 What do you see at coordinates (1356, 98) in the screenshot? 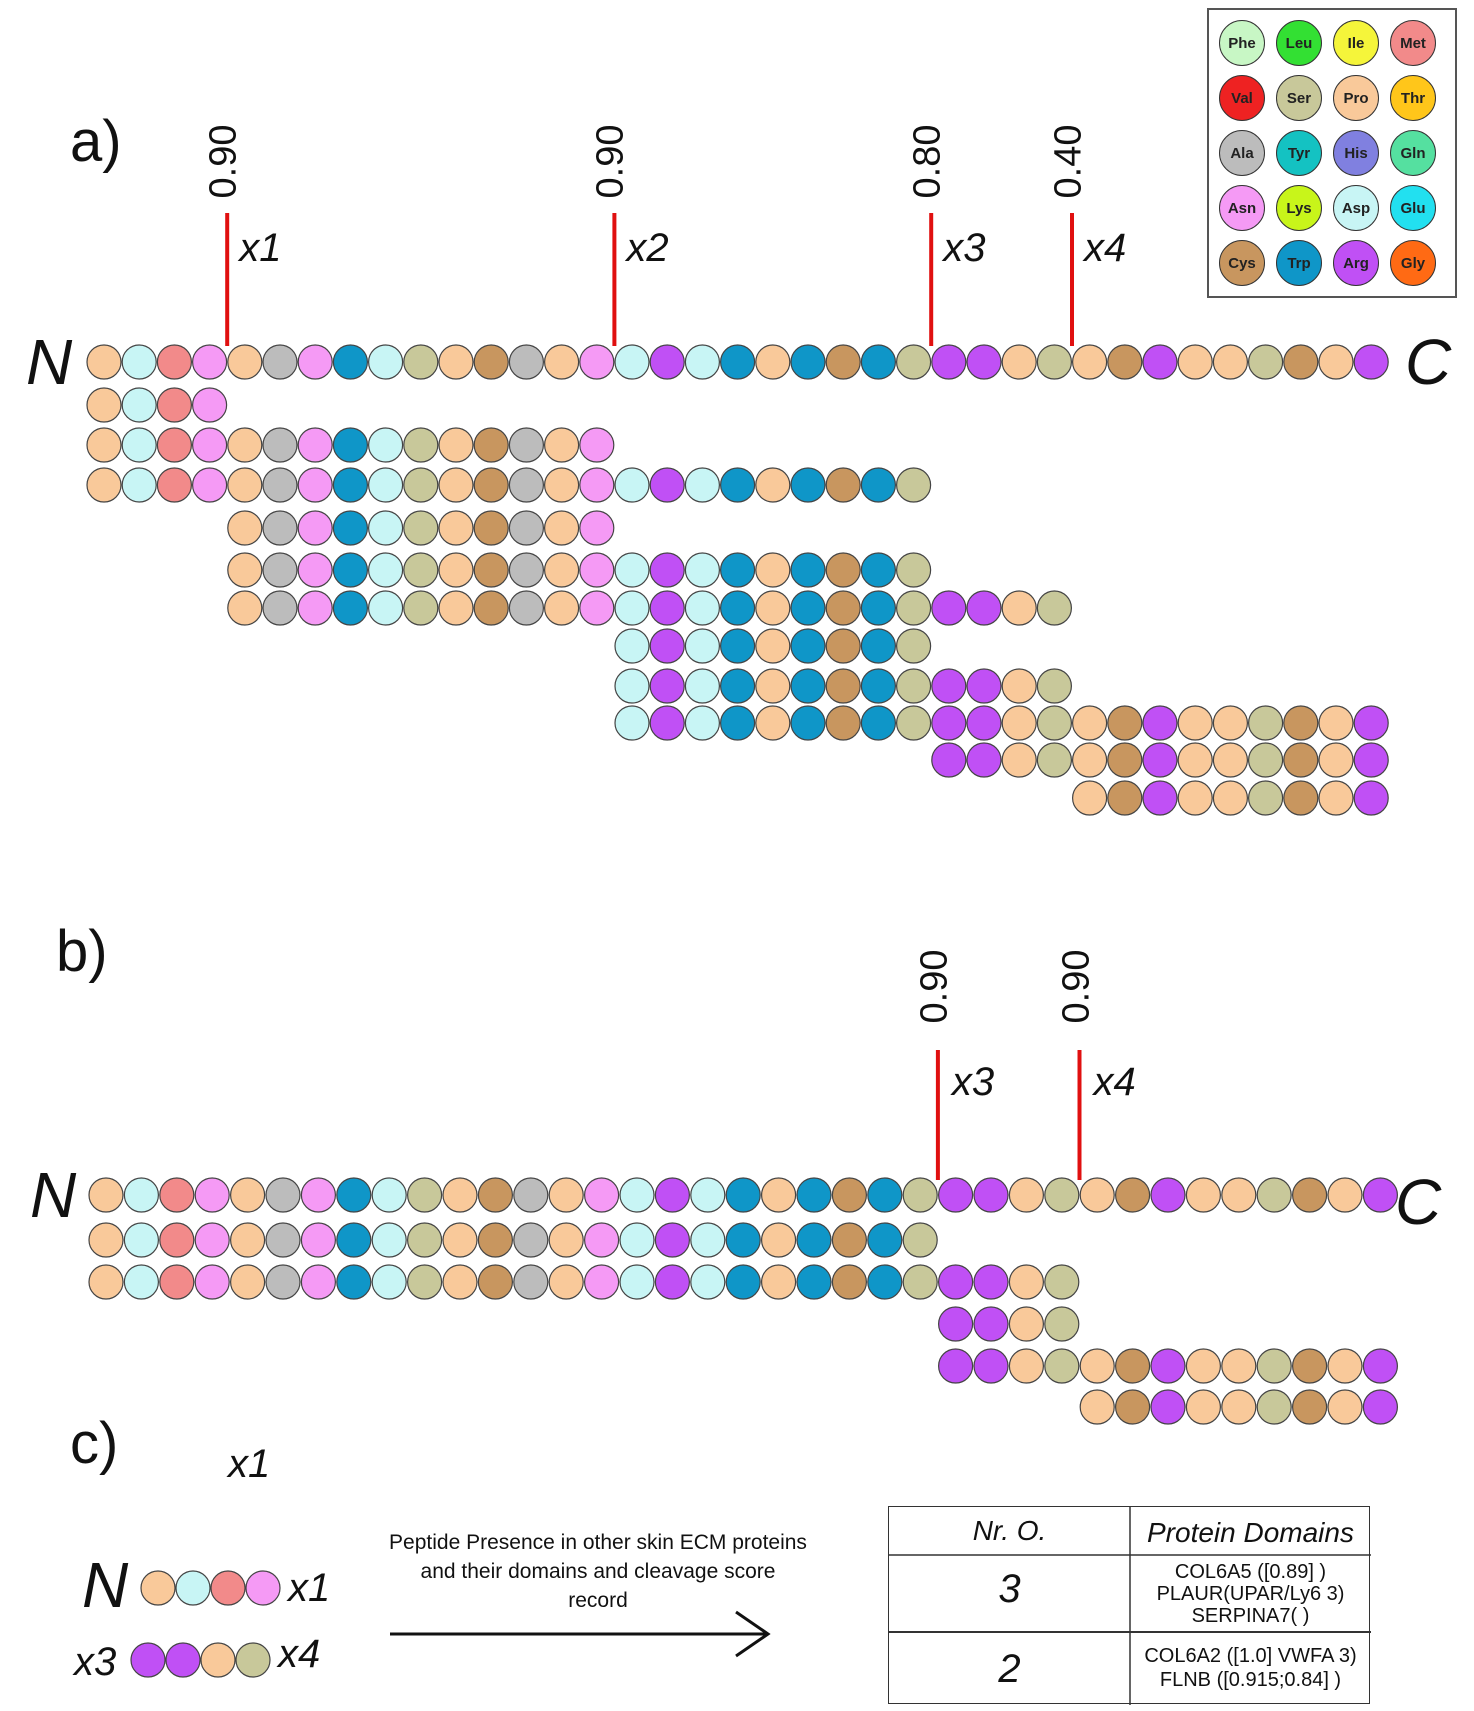
I see `legend-swatch: Pro` at bounding box center [1356, 98].